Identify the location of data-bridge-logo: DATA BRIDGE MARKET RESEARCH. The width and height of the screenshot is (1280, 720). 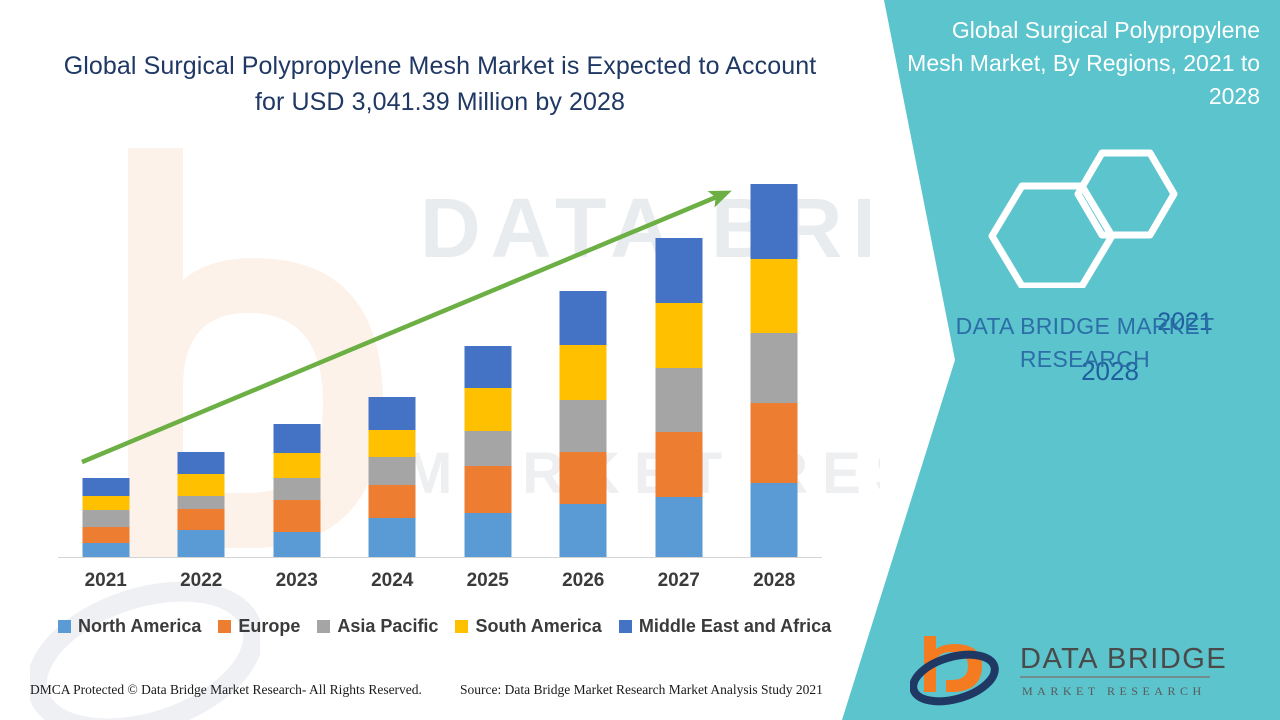
(1089, 670).